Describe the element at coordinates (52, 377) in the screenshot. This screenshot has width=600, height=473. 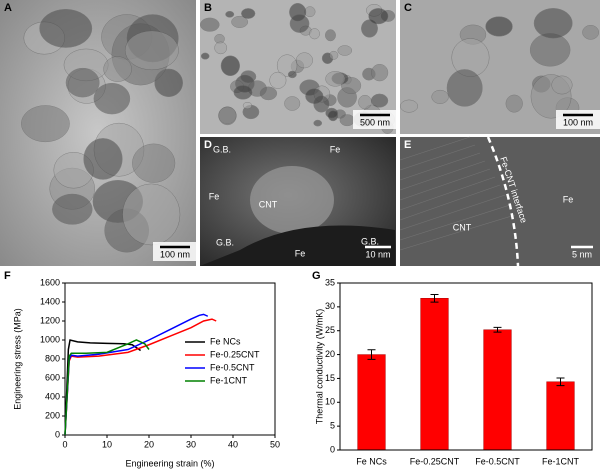
I see `y-tick-label: 600` at that location.